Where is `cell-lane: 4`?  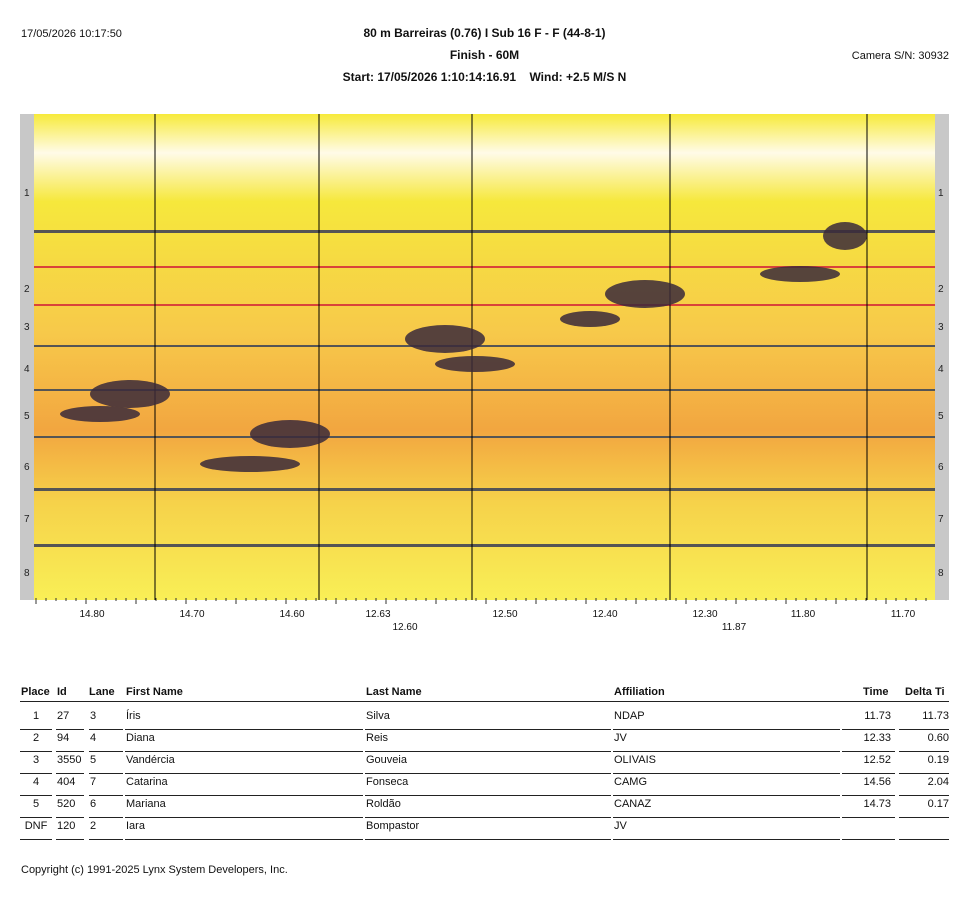 cell-lane: 4 is located at coordinates (93, 738).